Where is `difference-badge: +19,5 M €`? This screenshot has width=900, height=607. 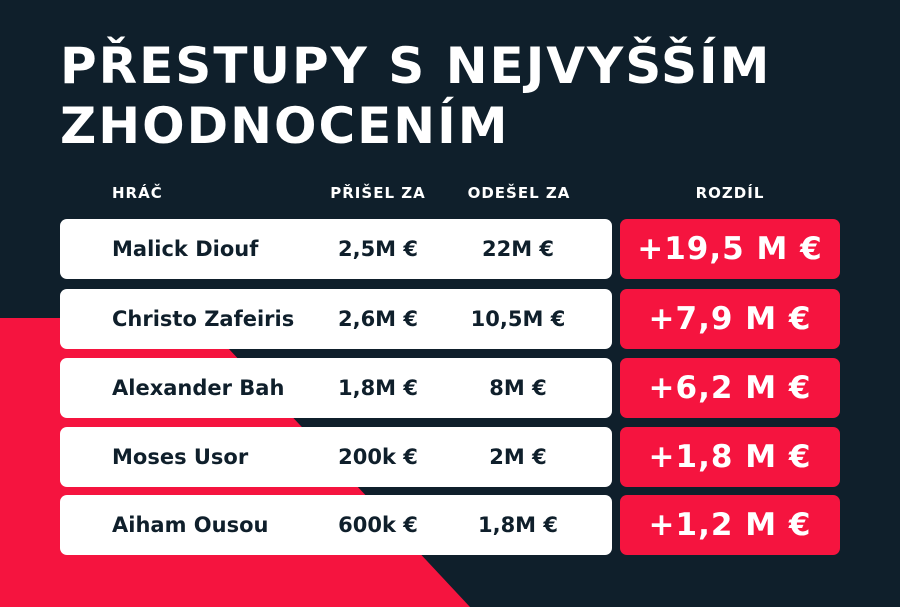 difference-badge: +19,5 M € is located at coordinates (730, 249).